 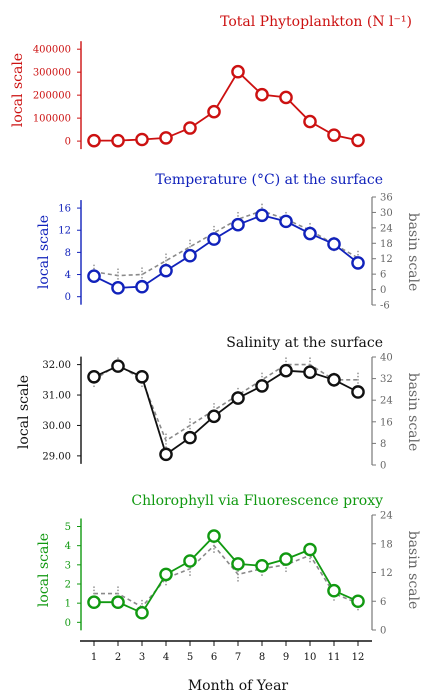 What do you see at coordinates (386, 573) in the screenshot?
I see `chl-ytick-right-label: 12` at bounding box center [386, 573].